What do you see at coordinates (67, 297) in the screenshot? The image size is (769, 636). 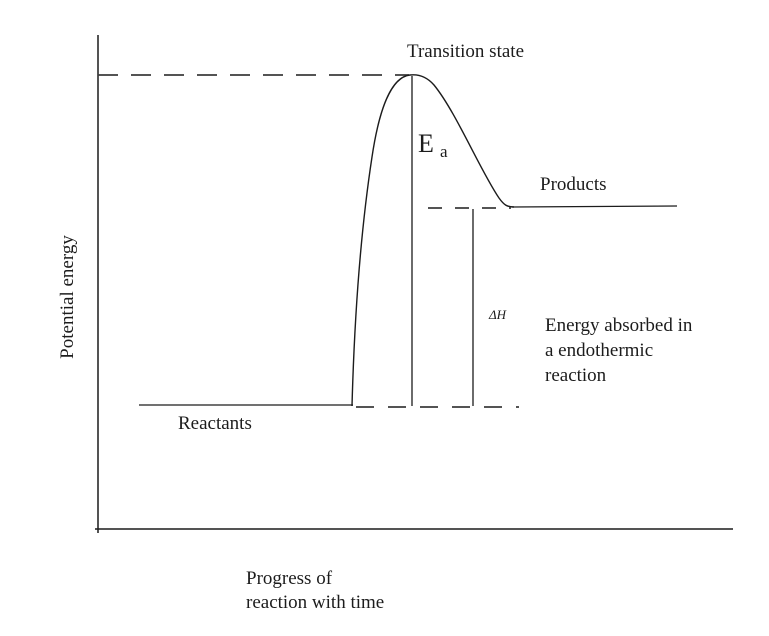 I see `y-axis-label: Potential energy` at bounding box center [67, 297].